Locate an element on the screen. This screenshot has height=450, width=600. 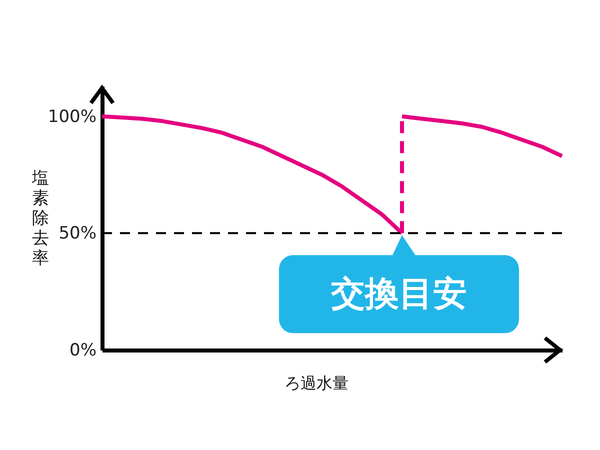
y-axis-title: 塩素除去率 is located at coordinates (40, 218).